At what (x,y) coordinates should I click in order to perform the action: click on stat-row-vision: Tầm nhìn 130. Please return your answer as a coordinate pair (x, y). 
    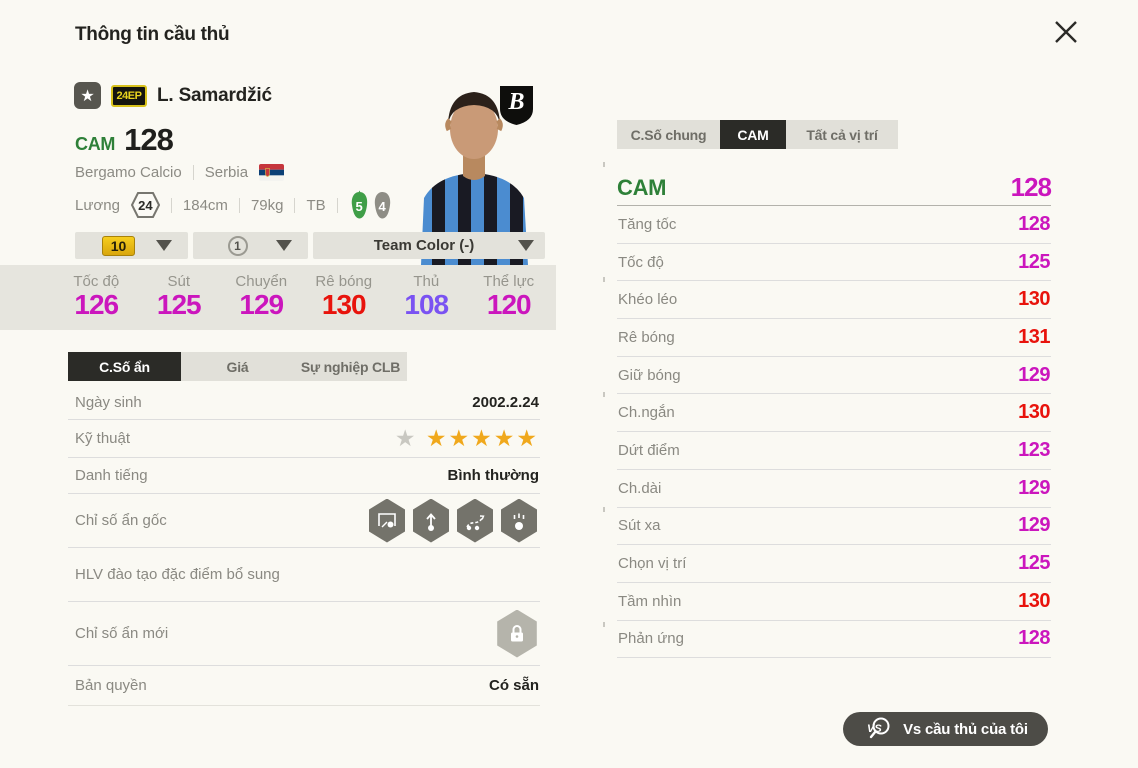
    Looking at the image, I should click on (834, 602).